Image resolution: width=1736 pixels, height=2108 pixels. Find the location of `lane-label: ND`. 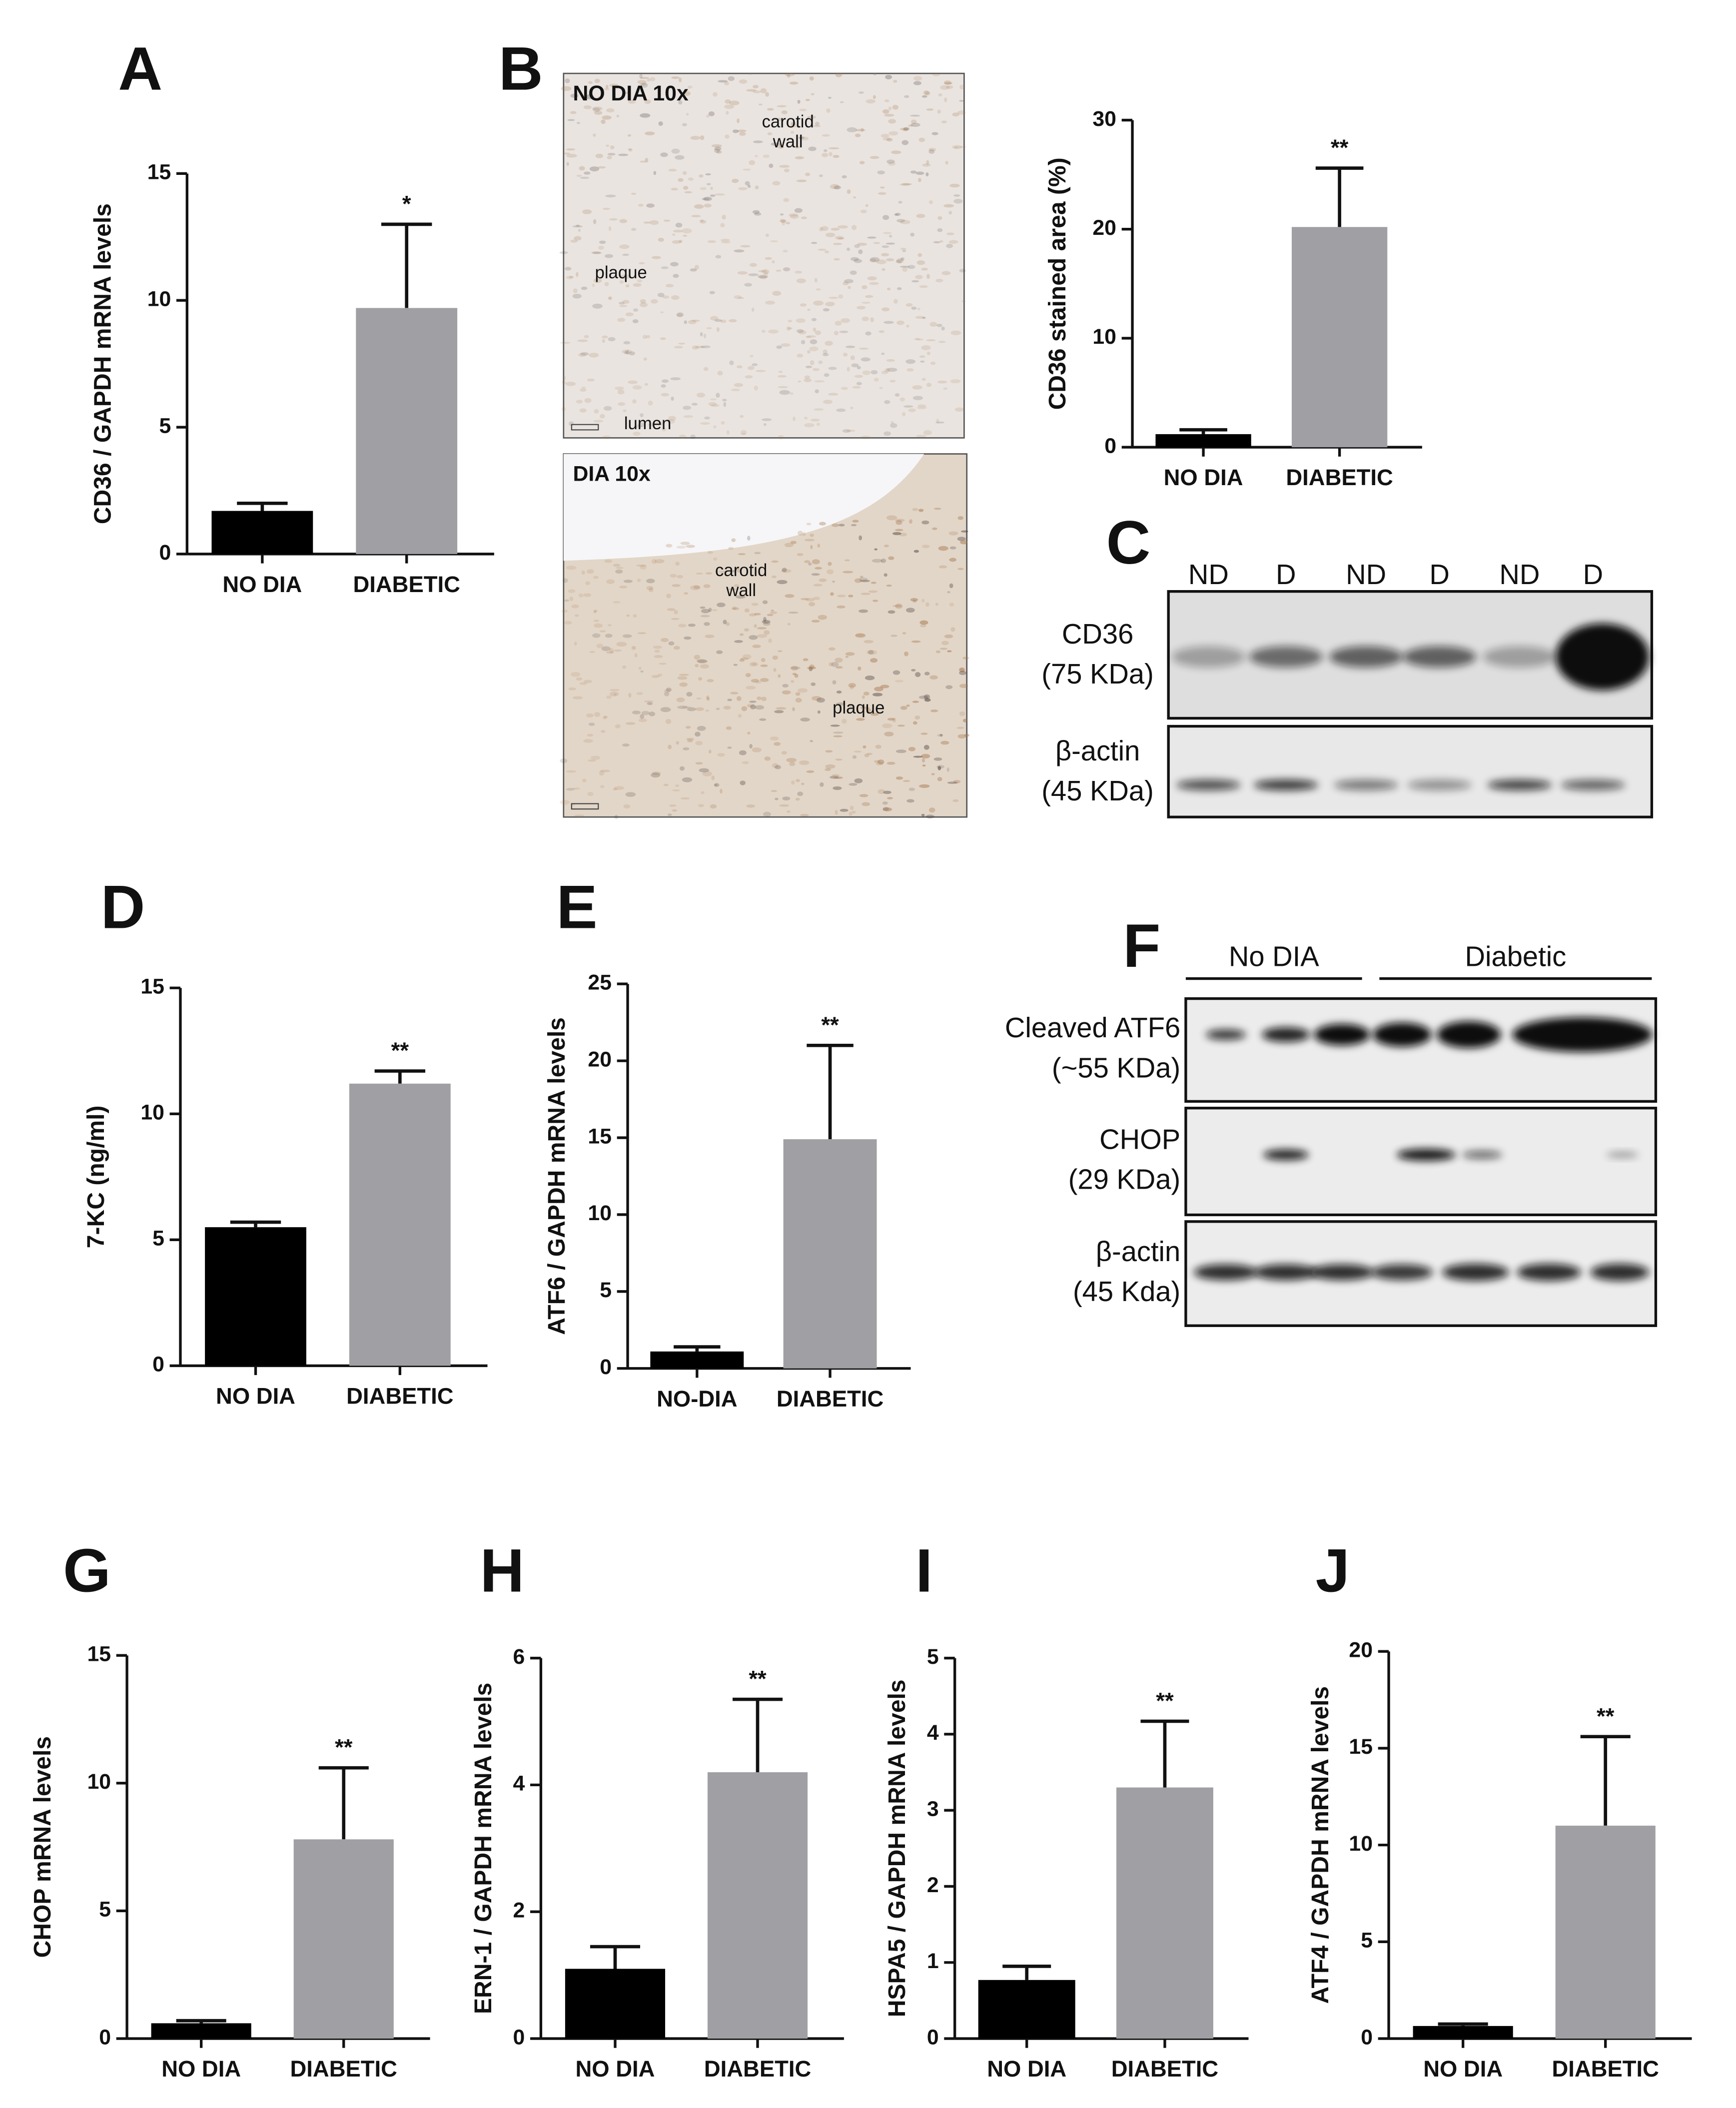

lane-label: ND is located at coordinates (1366, 574).